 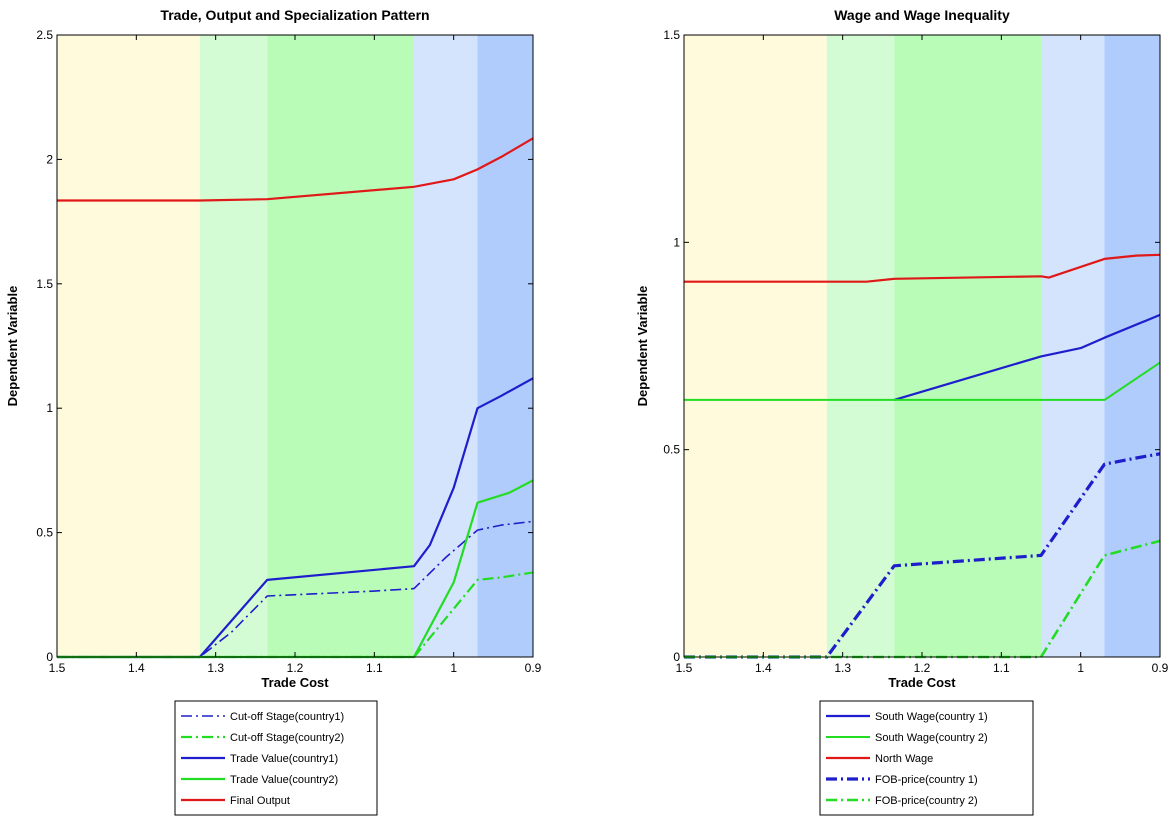 What do you see at coordinates (260, 801) in the screenshot?
I see `legend-label: Final Output` at bounding box center [260, 801].